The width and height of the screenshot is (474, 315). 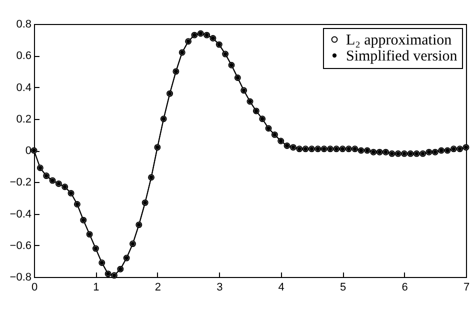 What do you see at coordinates (466, 288) in the screenshot?
I see `x-tick-label: 7` at bounding box center [466, 288].